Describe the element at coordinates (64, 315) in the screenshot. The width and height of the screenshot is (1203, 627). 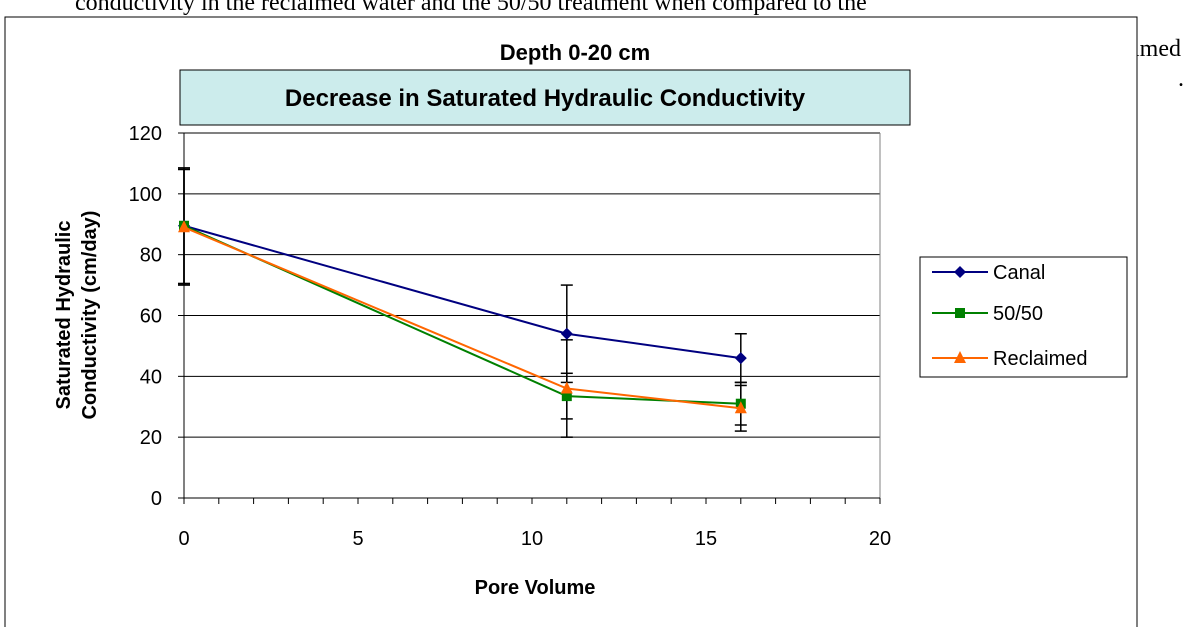
I see `y-axis-label-line: Saturated Hydraulic` at that location.